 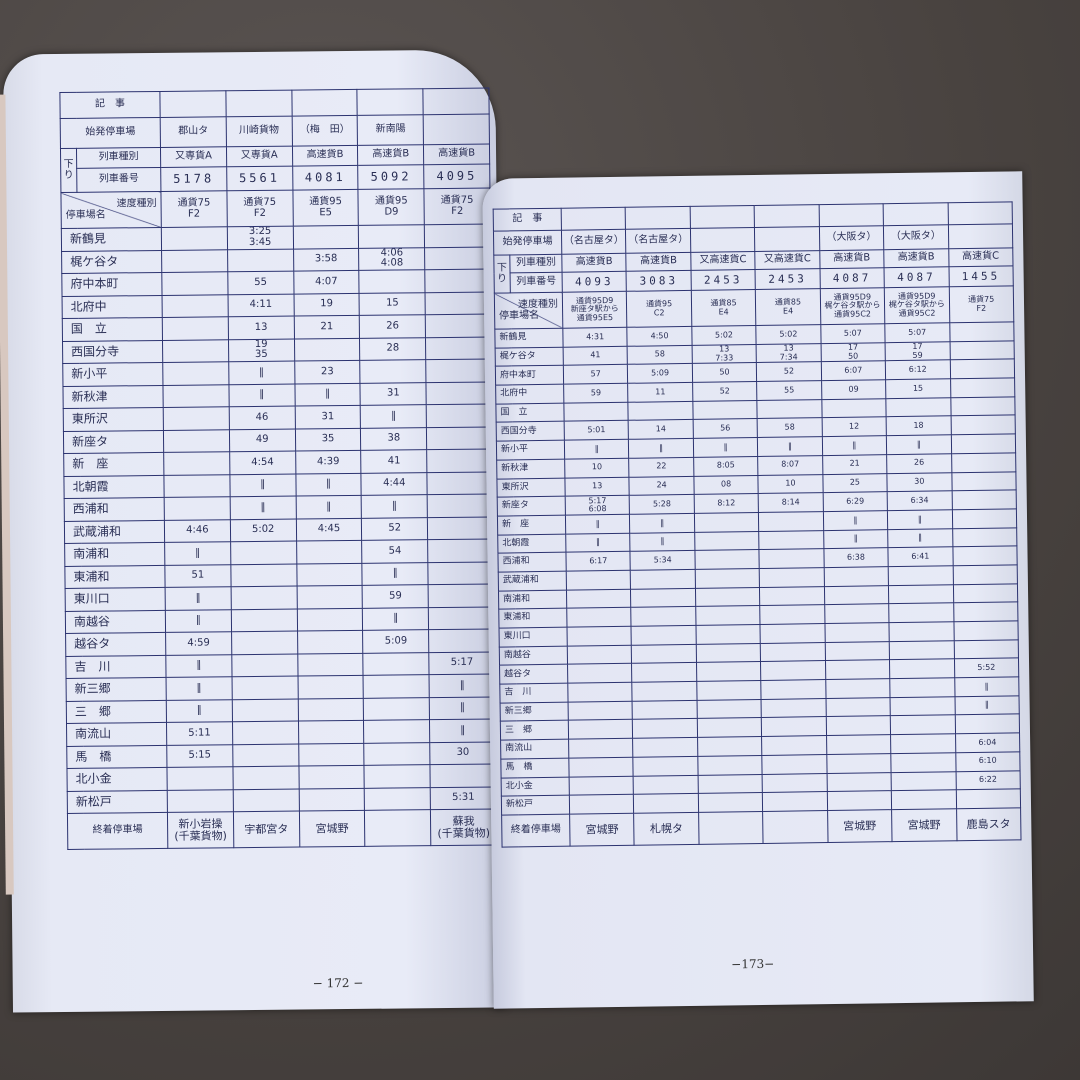 I want to click on origin-header: 始発停車場, so click(x=110, y=133).